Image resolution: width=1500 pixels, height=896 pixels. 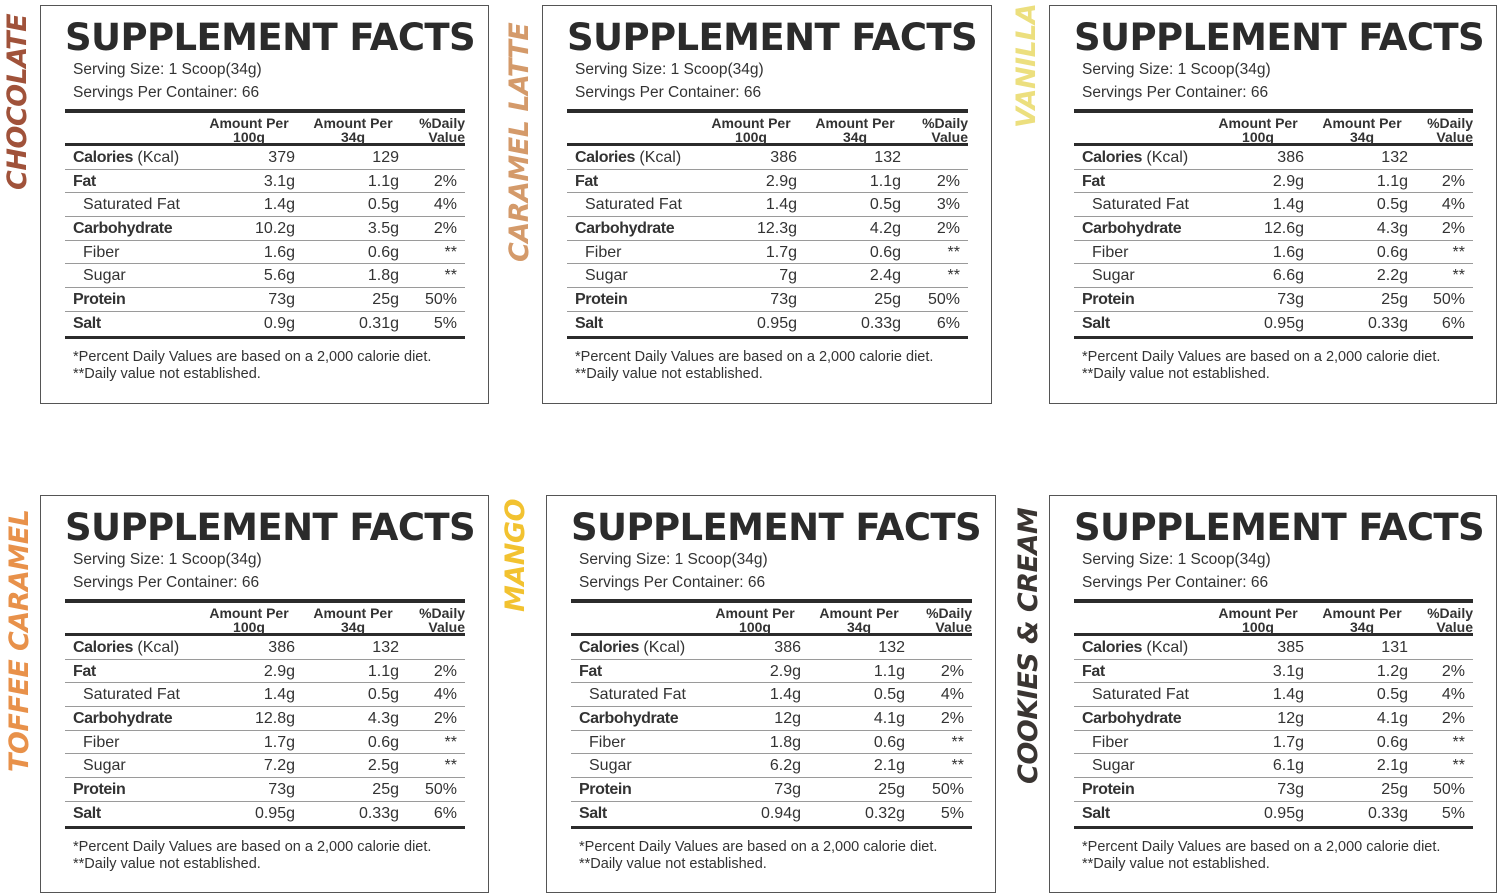 I want to click on daily-value: **, so click(x=953, y=252).